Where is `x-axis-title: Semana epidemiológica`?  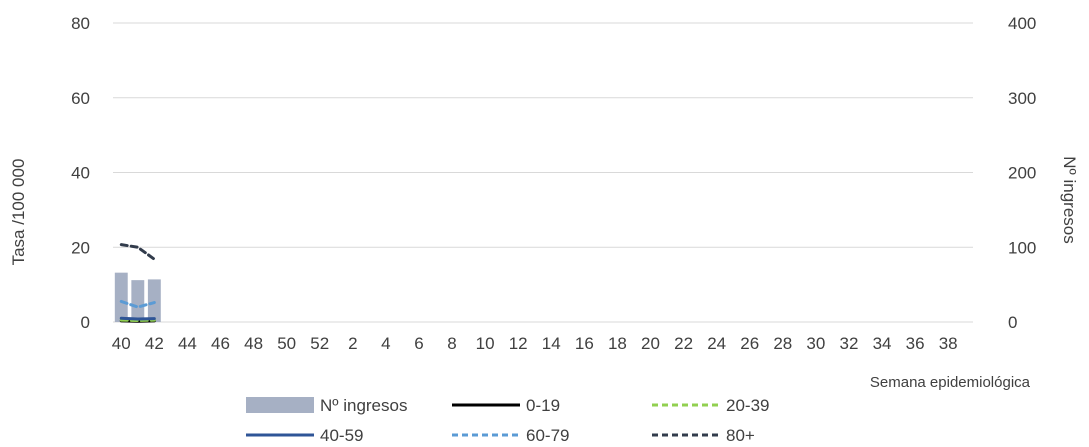 x-axis-title: Semana epidemiológica is located at coordinates (950, 382).